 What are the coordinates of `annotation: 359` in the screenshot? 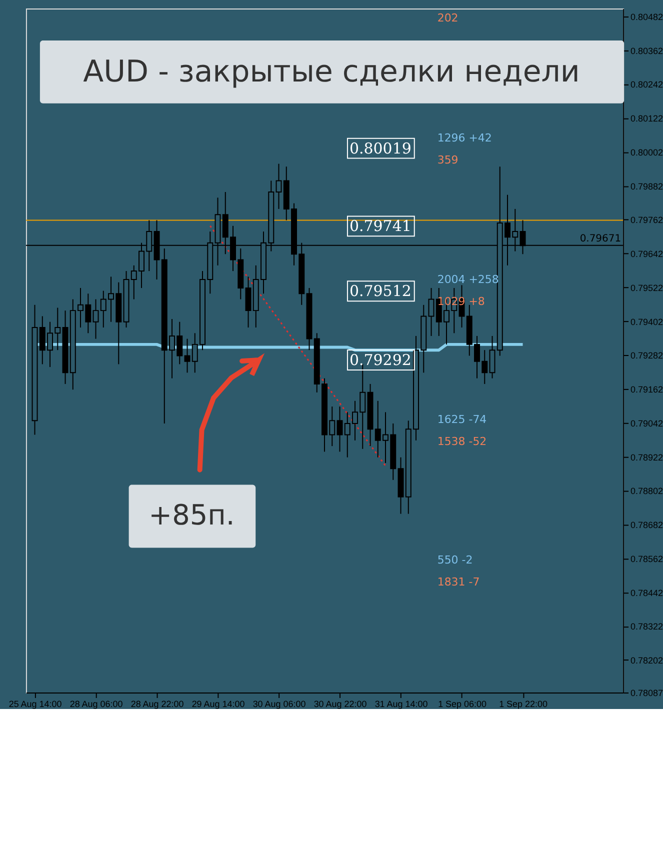 It's located at (447, 159).